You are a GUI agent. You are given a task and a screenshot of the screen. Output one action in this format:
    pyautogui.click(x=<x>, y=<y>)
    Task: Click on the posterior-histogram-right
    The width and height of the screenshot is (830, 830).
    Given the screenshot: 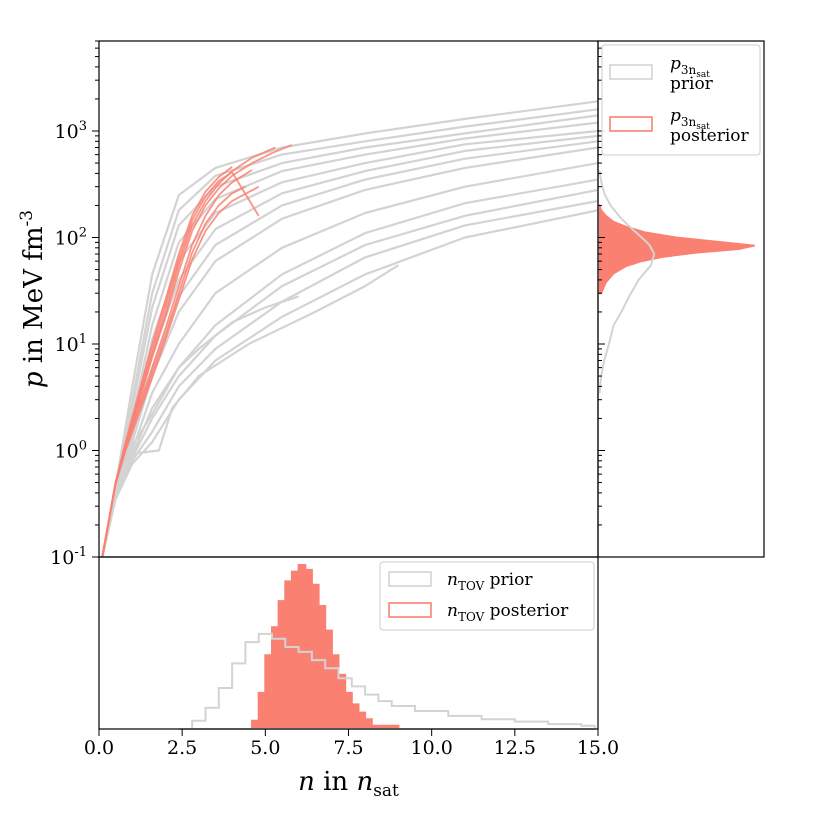 What is the action you would take?
    pyautogui.click(x=676, y=249)
    